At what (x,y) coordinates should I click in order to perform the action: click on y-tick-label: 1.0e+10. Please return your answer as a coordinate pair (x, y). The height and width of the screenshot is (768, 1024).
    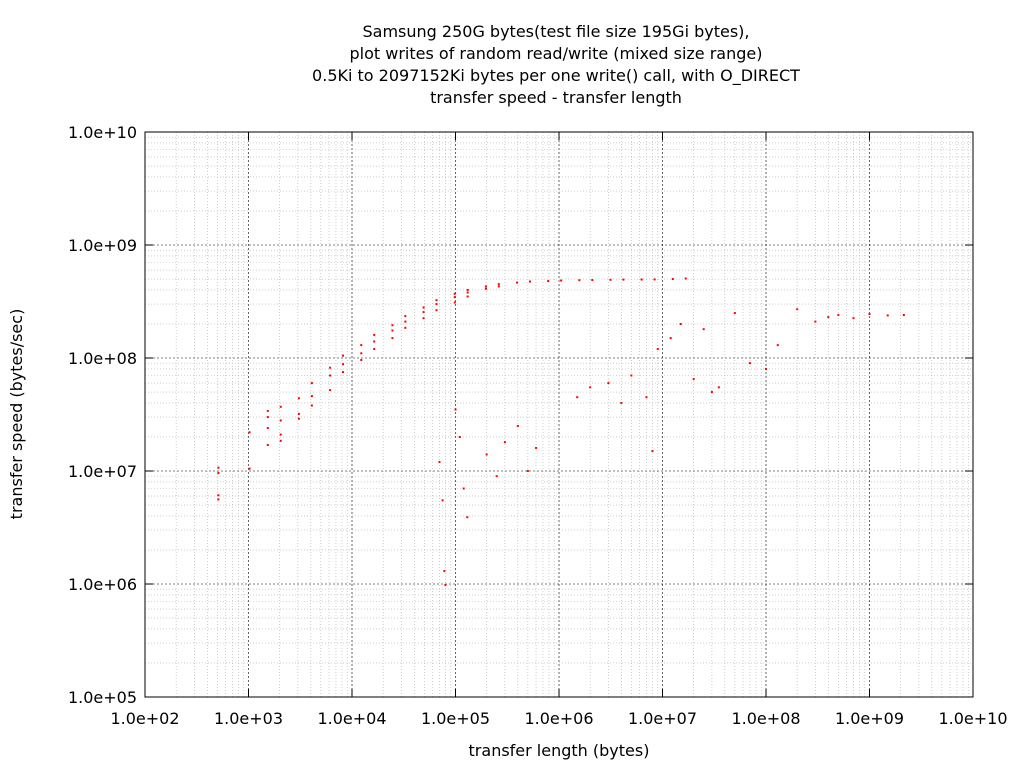
    Looking at the image, I should click on (102, 132).